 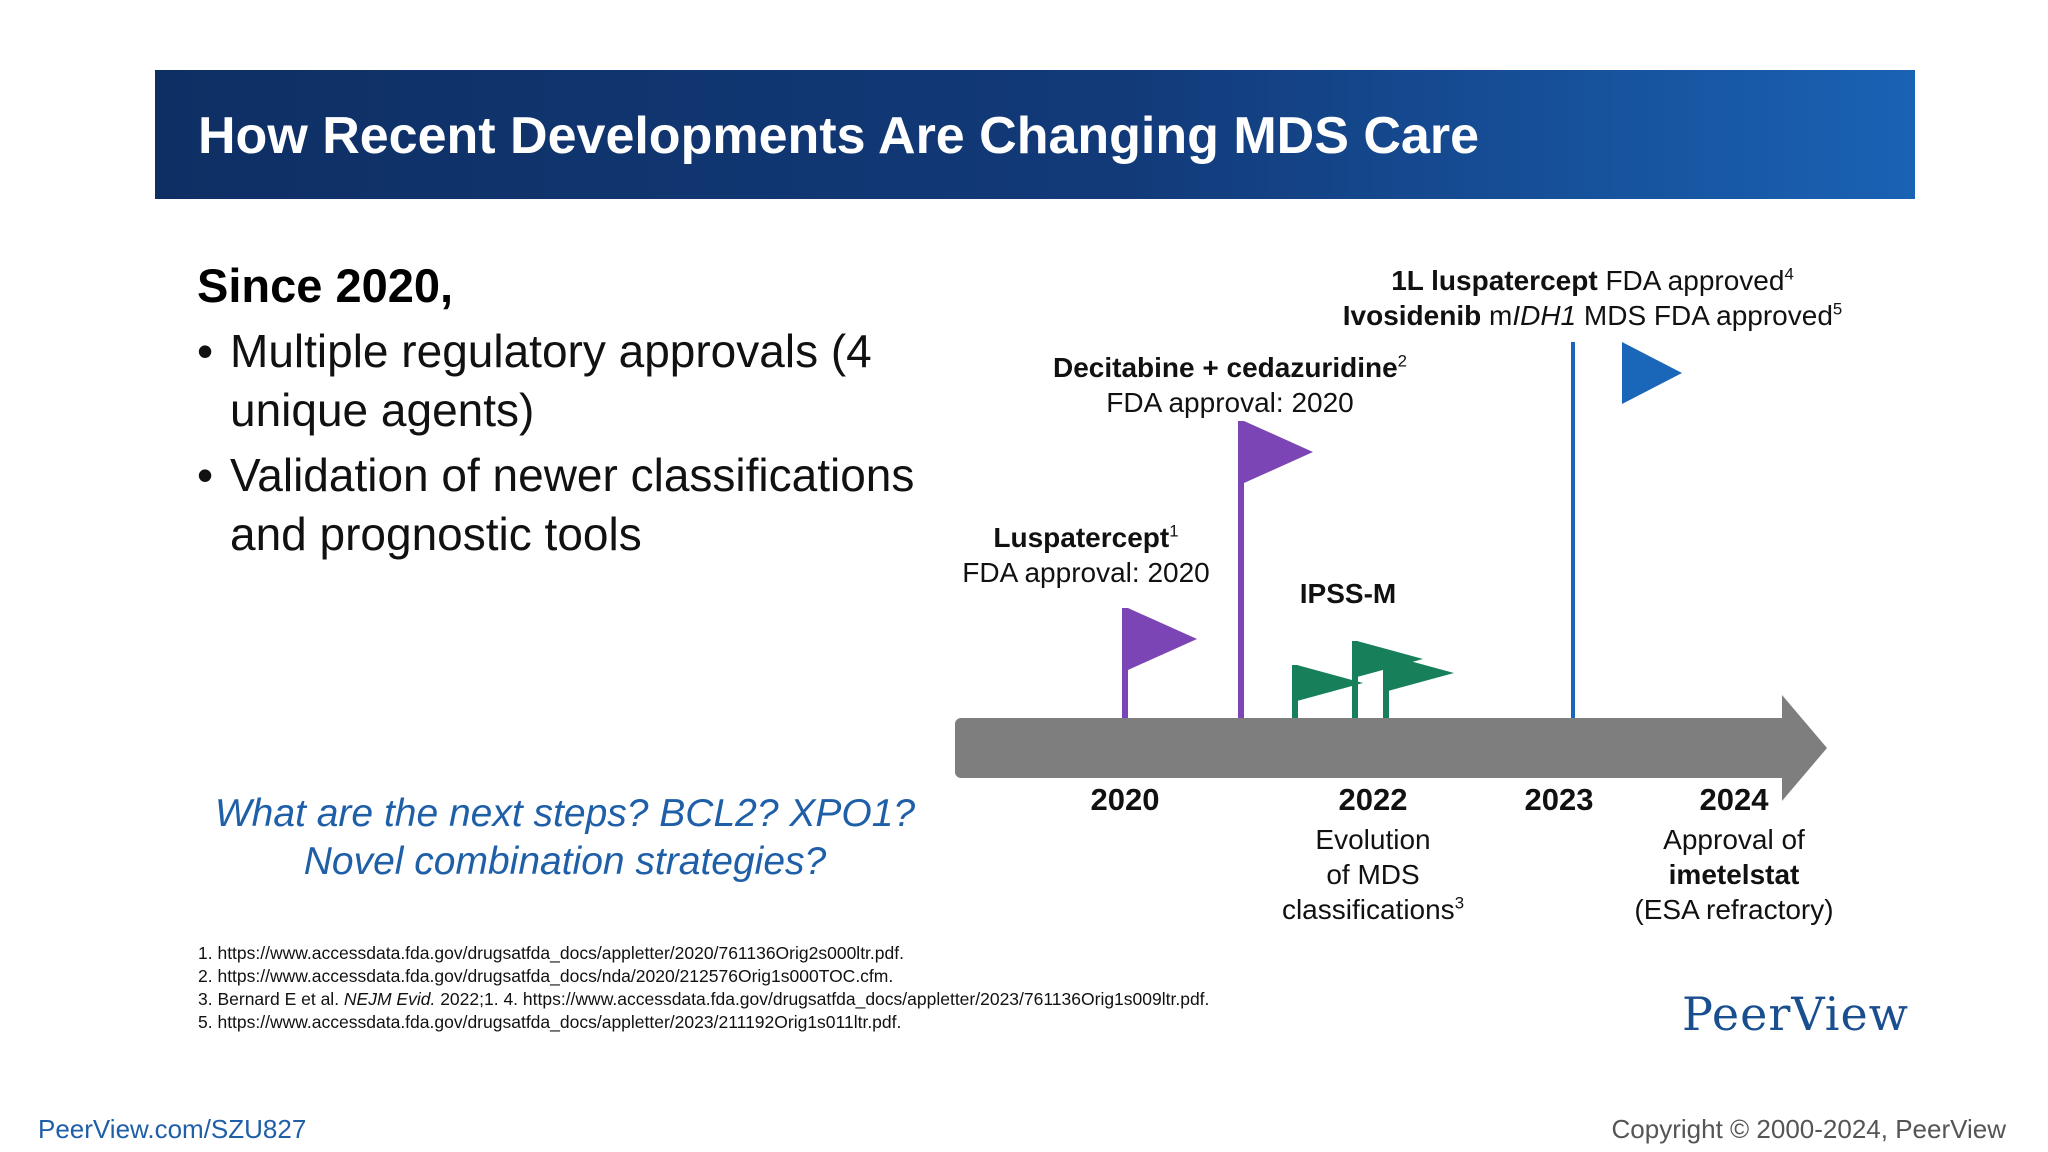 I want to click on milestone-name: IPSS-M, so click(x=1348, y=593).